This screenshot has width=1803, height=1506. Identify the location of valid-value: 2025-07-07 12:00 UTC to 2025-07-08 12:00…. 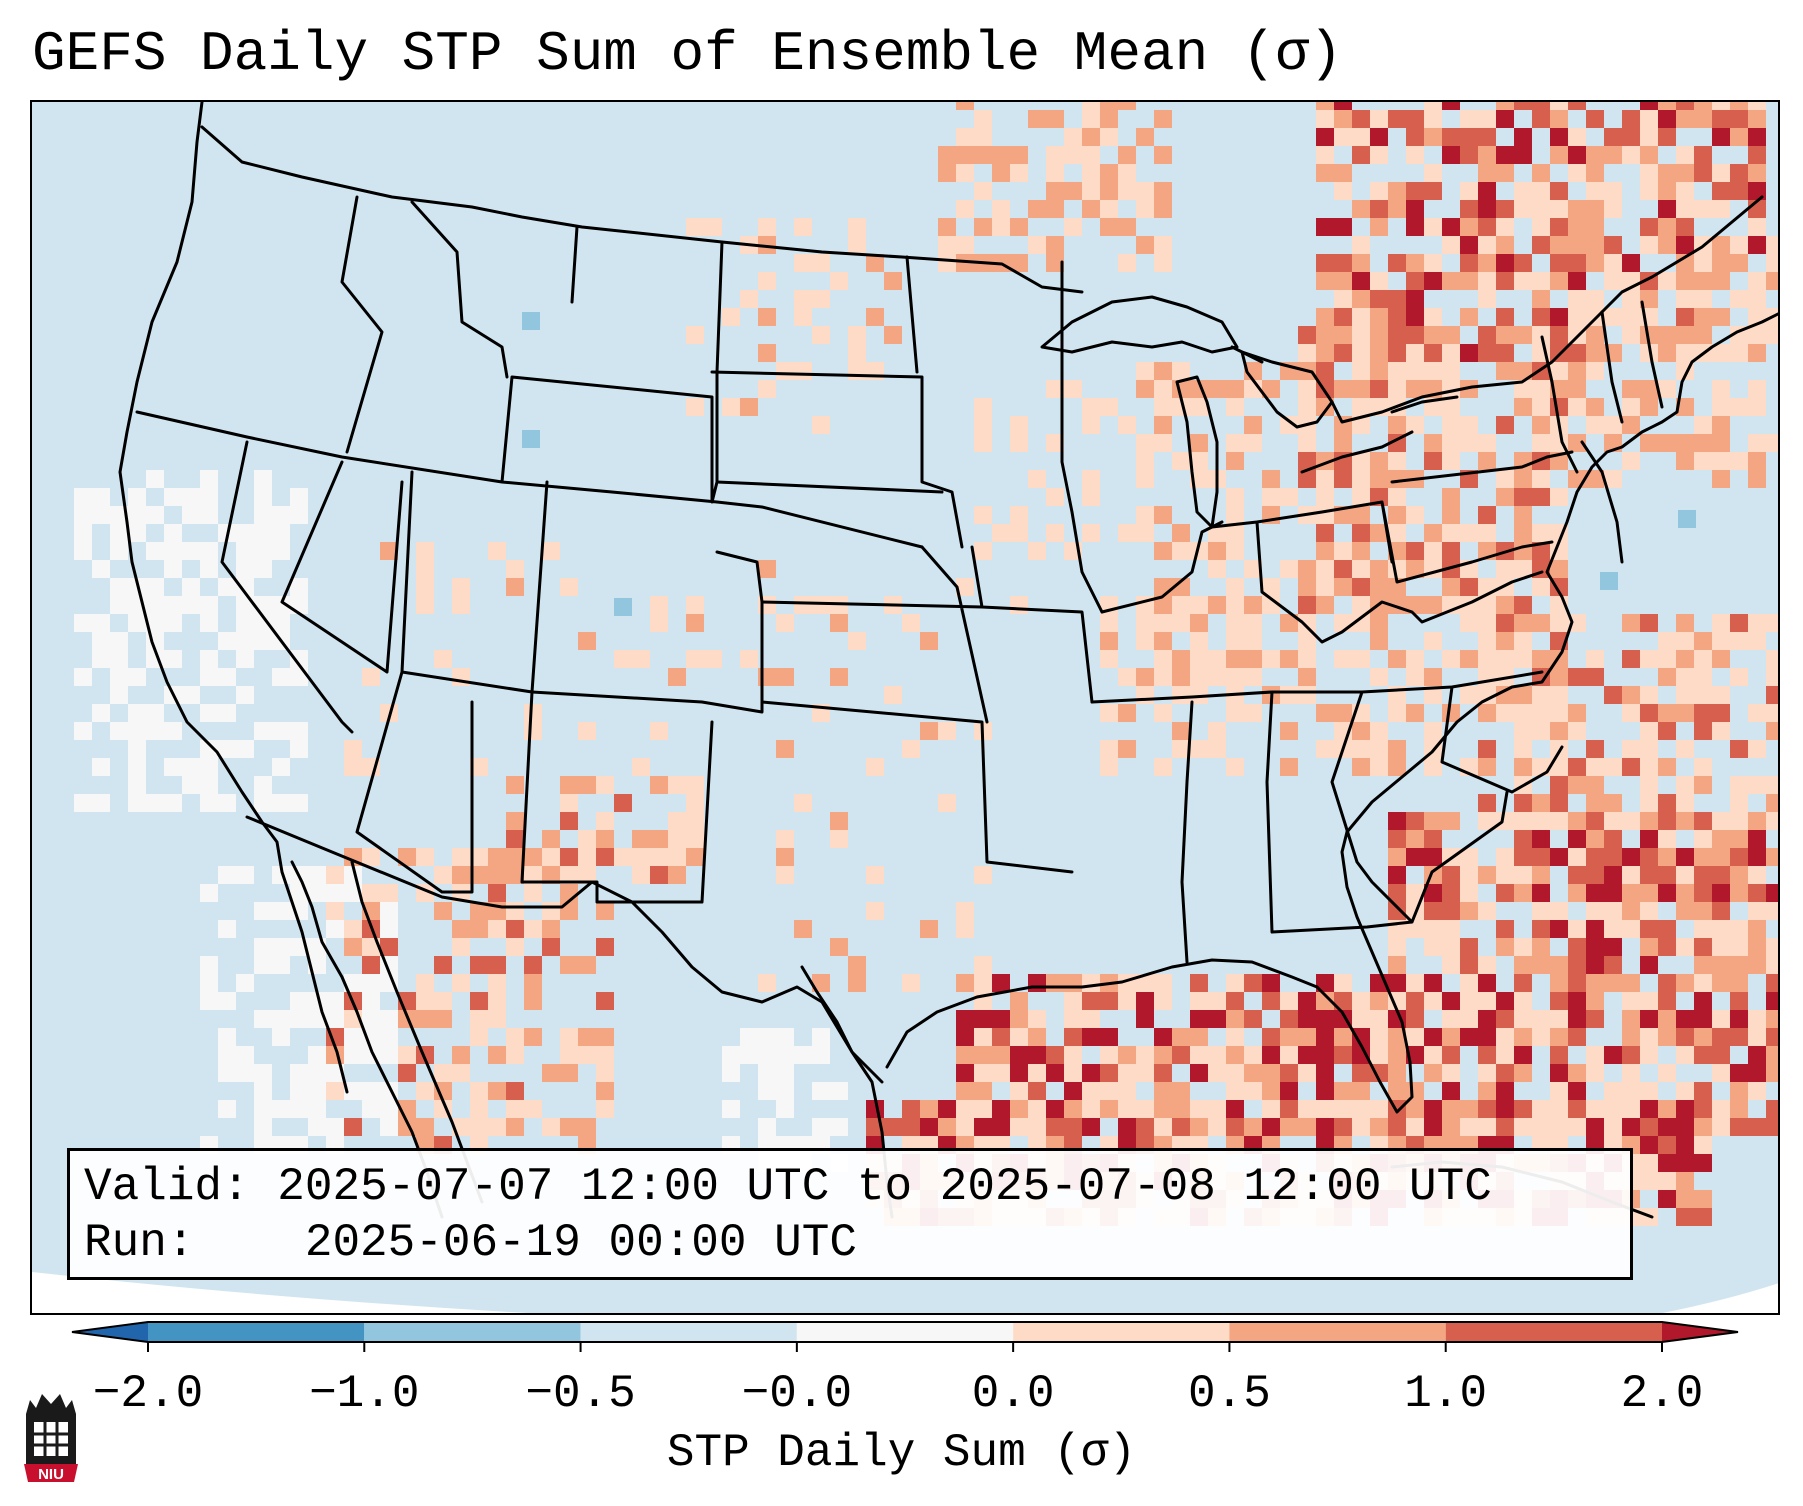
(884, 1187).